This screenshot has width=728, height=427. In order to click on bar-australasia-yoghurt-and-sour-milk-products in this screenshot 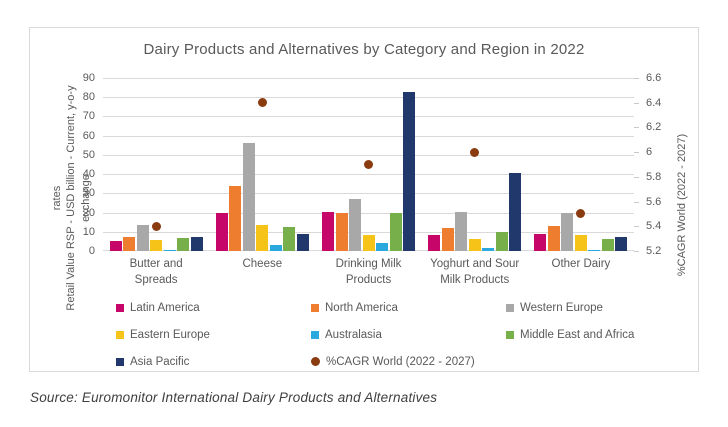, I will do `click(488, 249)`.